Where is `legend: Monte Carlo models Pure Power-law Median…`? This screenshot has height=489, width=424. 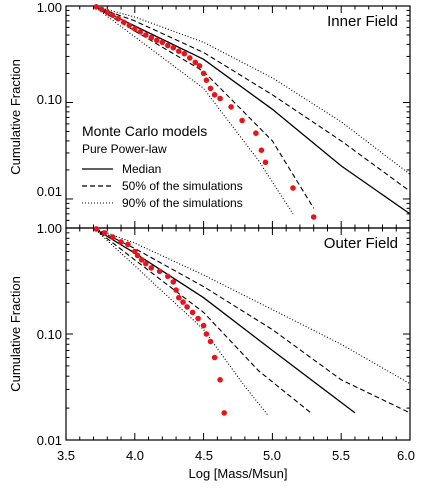 legend: Monte Carlo models Pure Power-law Median… is located at coordinates (162, 166).